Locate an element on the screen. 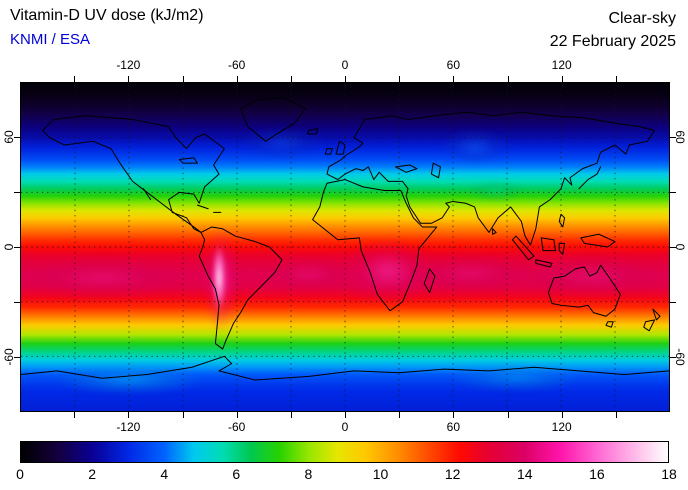 Image resolution: width=688 pixels, height=490 pixels. coast-philippines is located at coordinates (561, 220).